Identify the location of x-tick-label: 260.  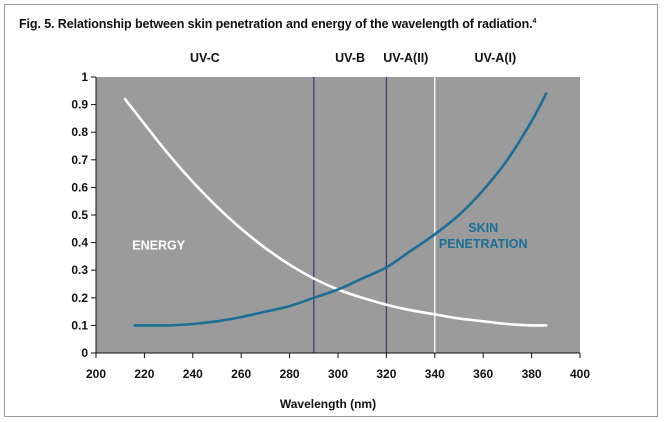
(241, 374).